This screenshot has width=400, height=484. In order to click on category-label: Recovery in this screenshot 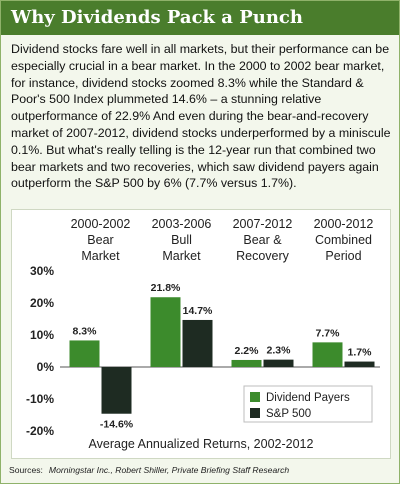, I will do `click(263, 256)`.